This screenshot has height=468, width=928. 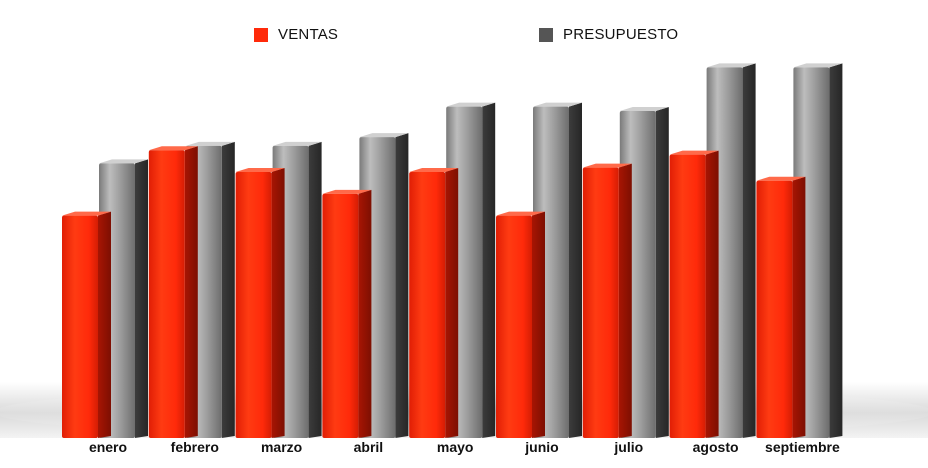 I want to click on x-tick-label-septiembre: septiembre, so click(x=802, y=447).